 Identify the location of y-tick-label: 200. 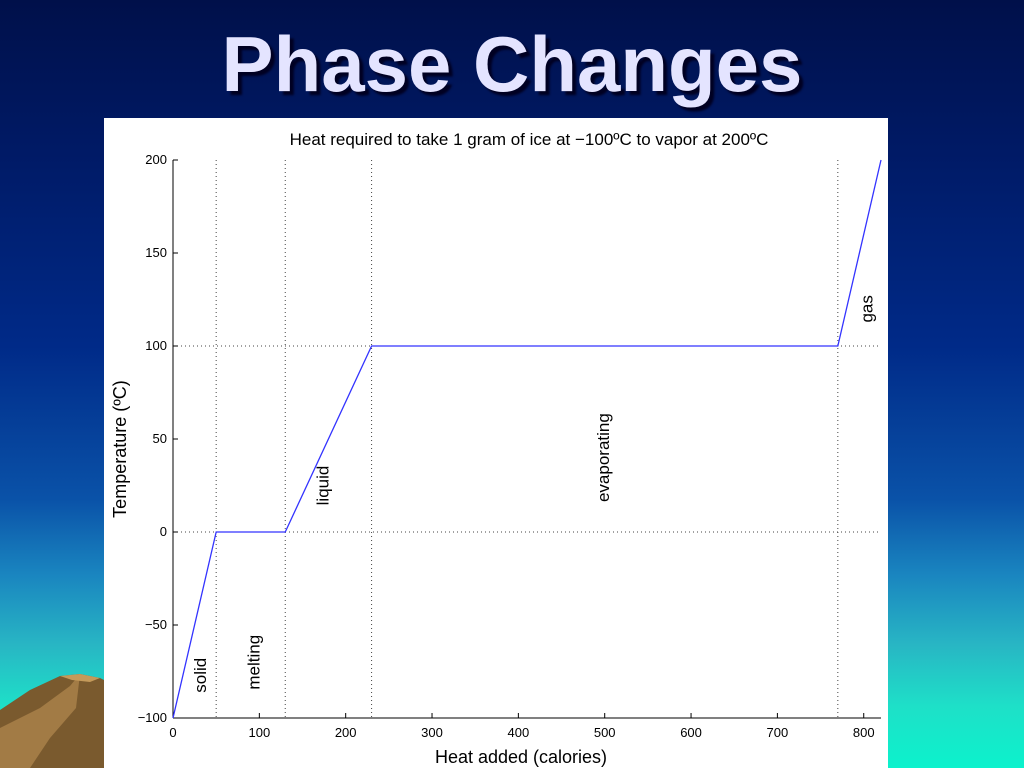
(156, 159).